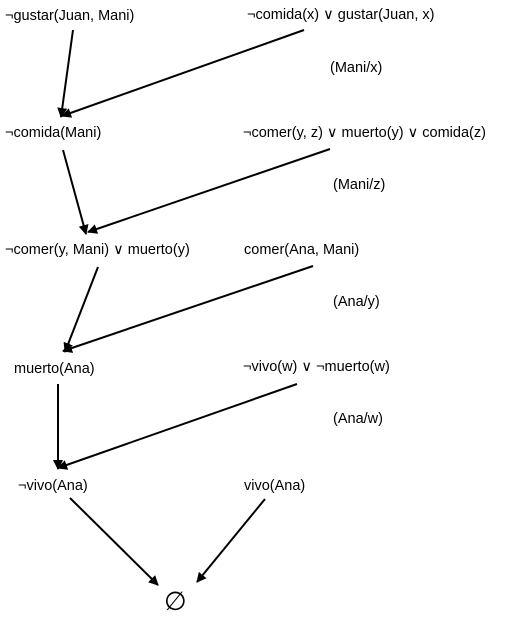 This screenshot has height=630, width=509. Describe the element at coordinates (183, 73) in the screenshot. I see `edge-c2-to-r1` at that location.